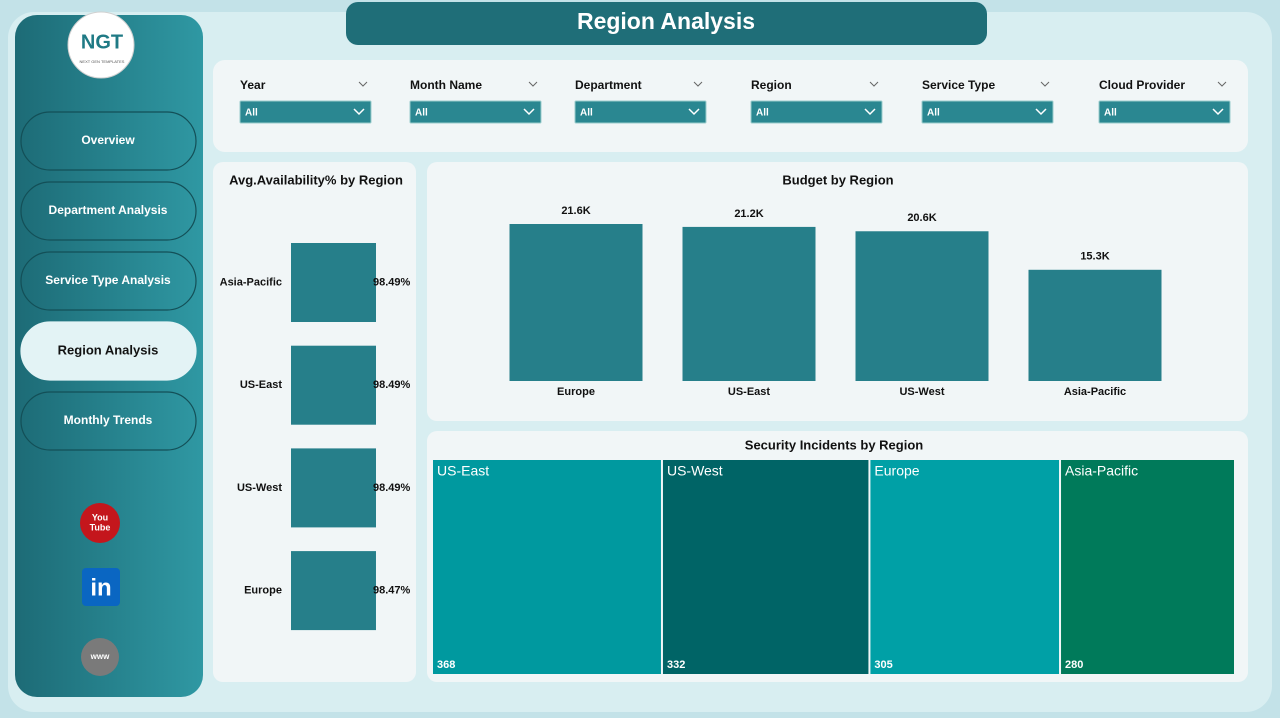  Describe the element at coordinates (102, 42) in the screenshot. I see `logo-text: NGT` at that location.